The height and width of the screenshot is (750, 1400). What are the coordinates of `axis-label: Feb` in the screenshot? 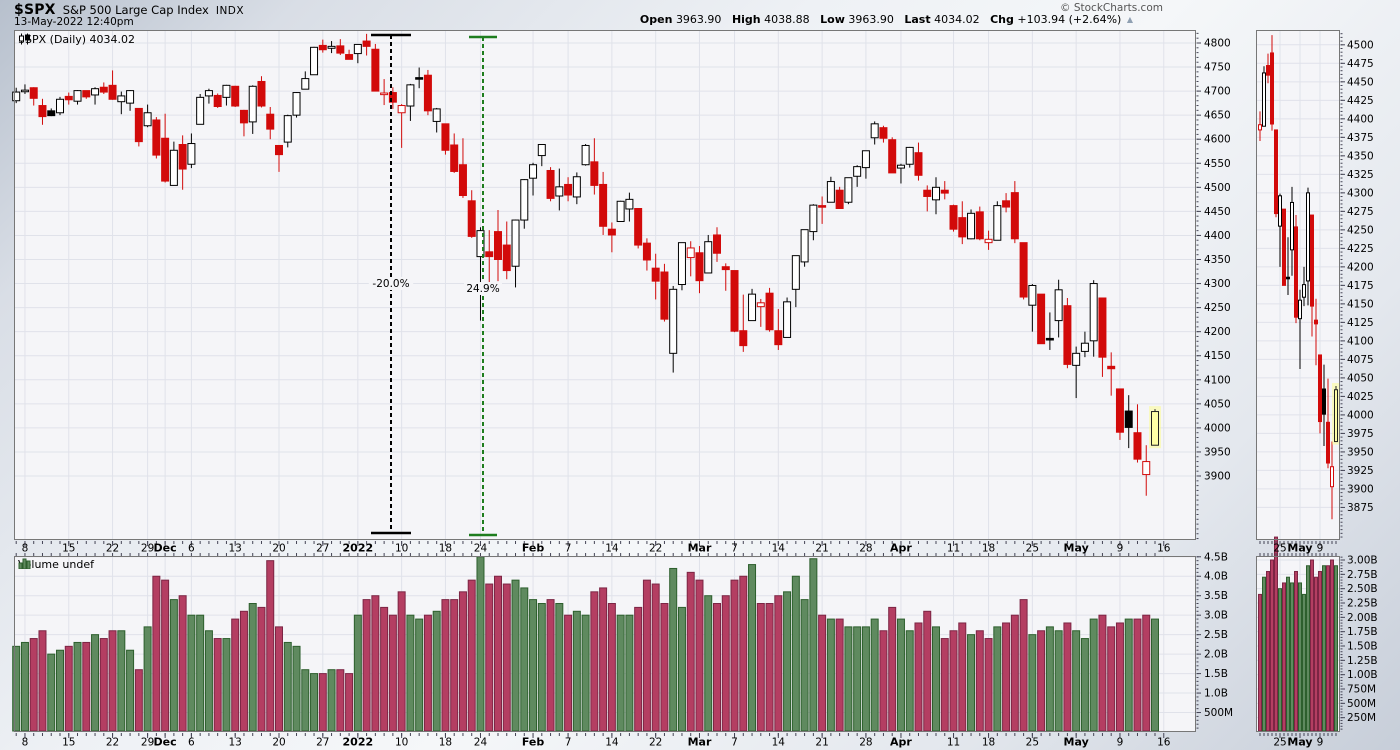 It's located at (533, 742).